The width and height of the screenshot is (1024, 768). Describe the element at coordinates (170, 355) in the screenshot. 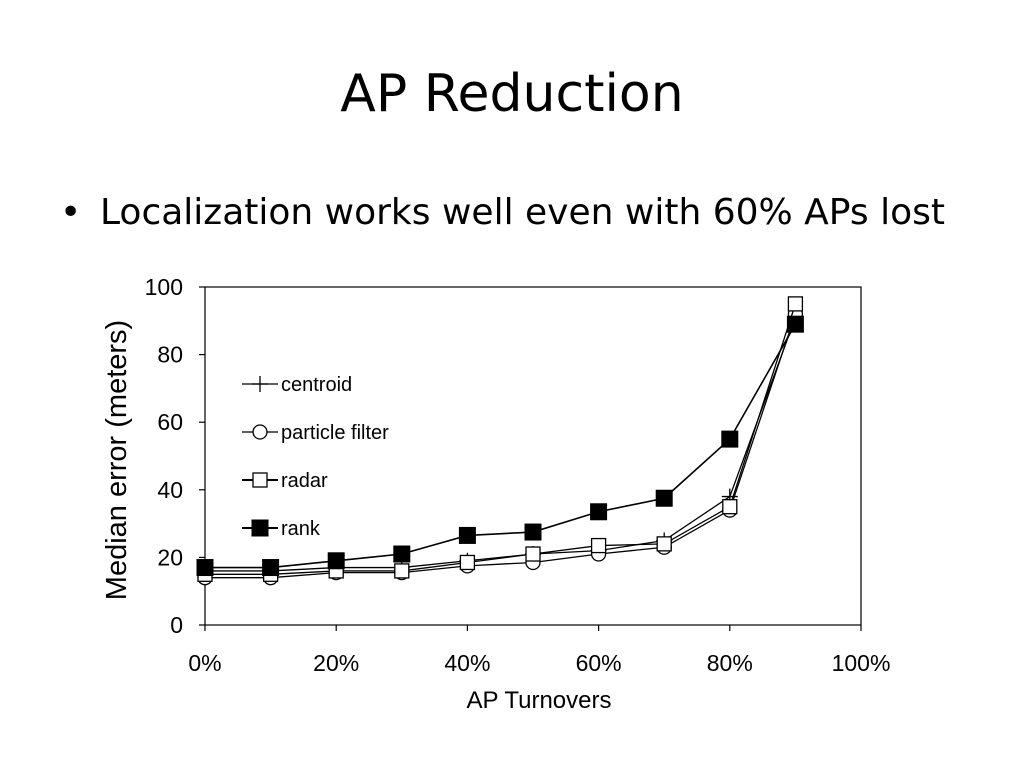

I see `y-tick-label: 80` at that location.